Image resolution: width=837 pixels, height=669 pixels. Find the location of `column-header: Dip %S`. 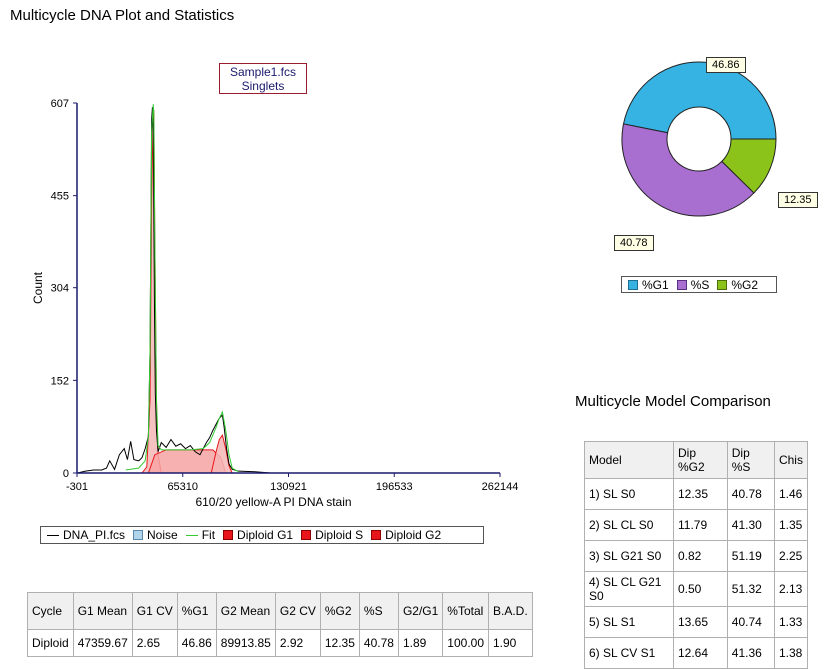

column-header: Dip %S is located at coordinates (750, 460).